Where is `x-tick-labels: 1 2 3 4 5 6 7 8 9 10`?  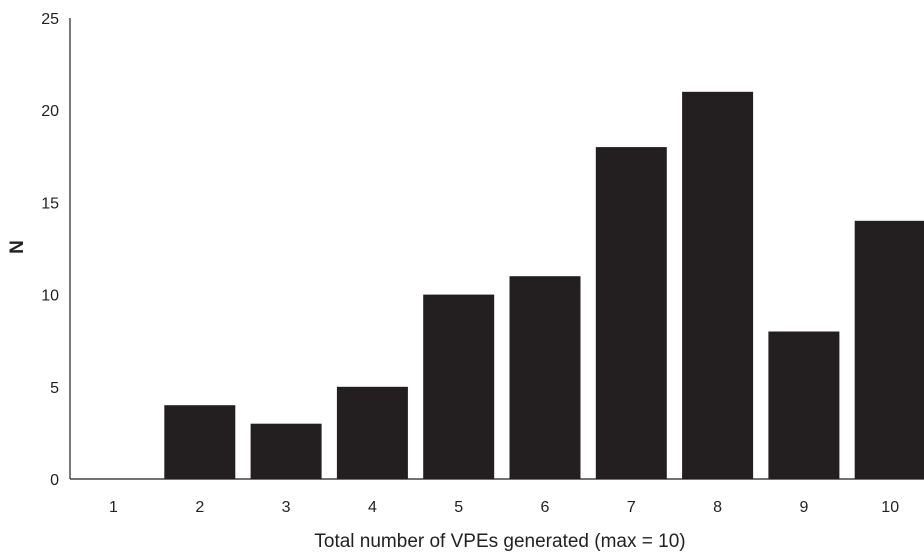
x-tick-labels: 1 2 3 4 5 6 7 8 9 10 is located at coordinates (504, 507).